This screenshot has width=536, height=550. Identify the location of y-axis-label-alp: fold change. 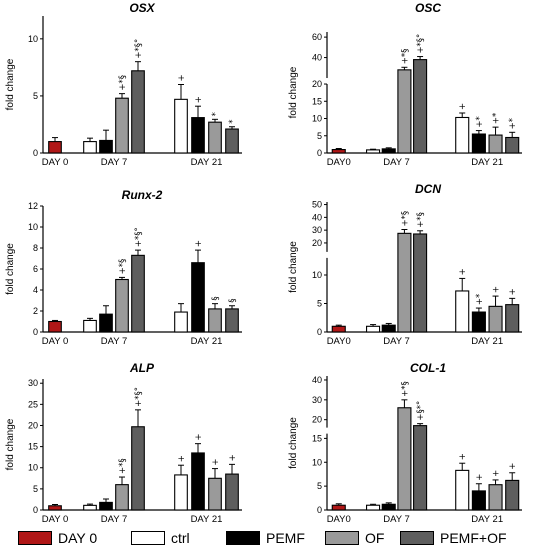
(10, 444).